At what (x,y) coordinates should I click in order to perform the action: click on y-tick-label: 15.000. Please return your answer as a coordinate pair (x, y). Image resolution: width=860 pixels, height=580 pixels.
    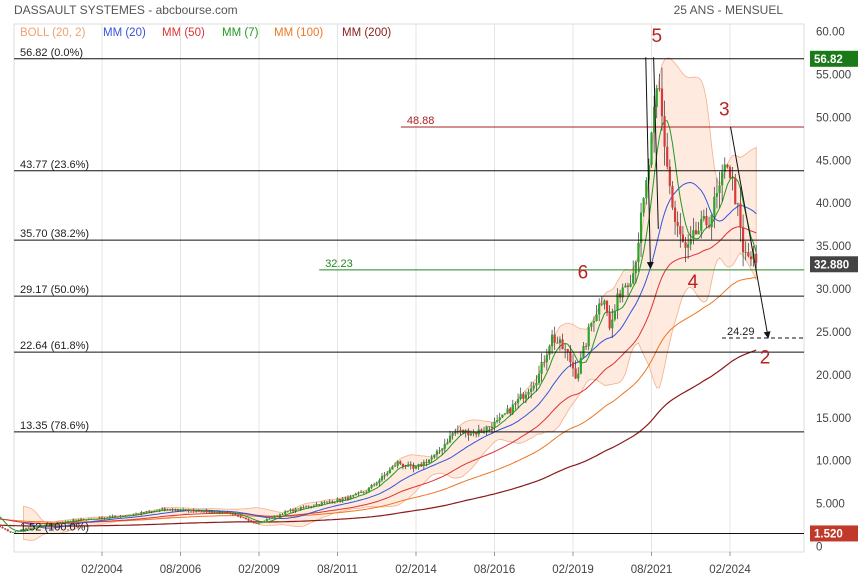
    Looking at the image, I should click on (833, 419).